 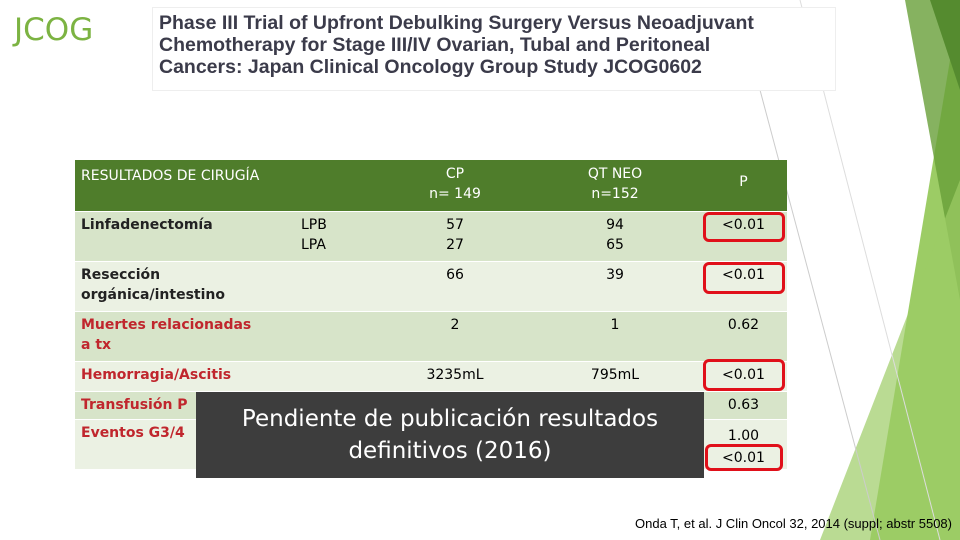 I want to click on cell-value: 1.00 <0.01, so click(x=743, y=447).